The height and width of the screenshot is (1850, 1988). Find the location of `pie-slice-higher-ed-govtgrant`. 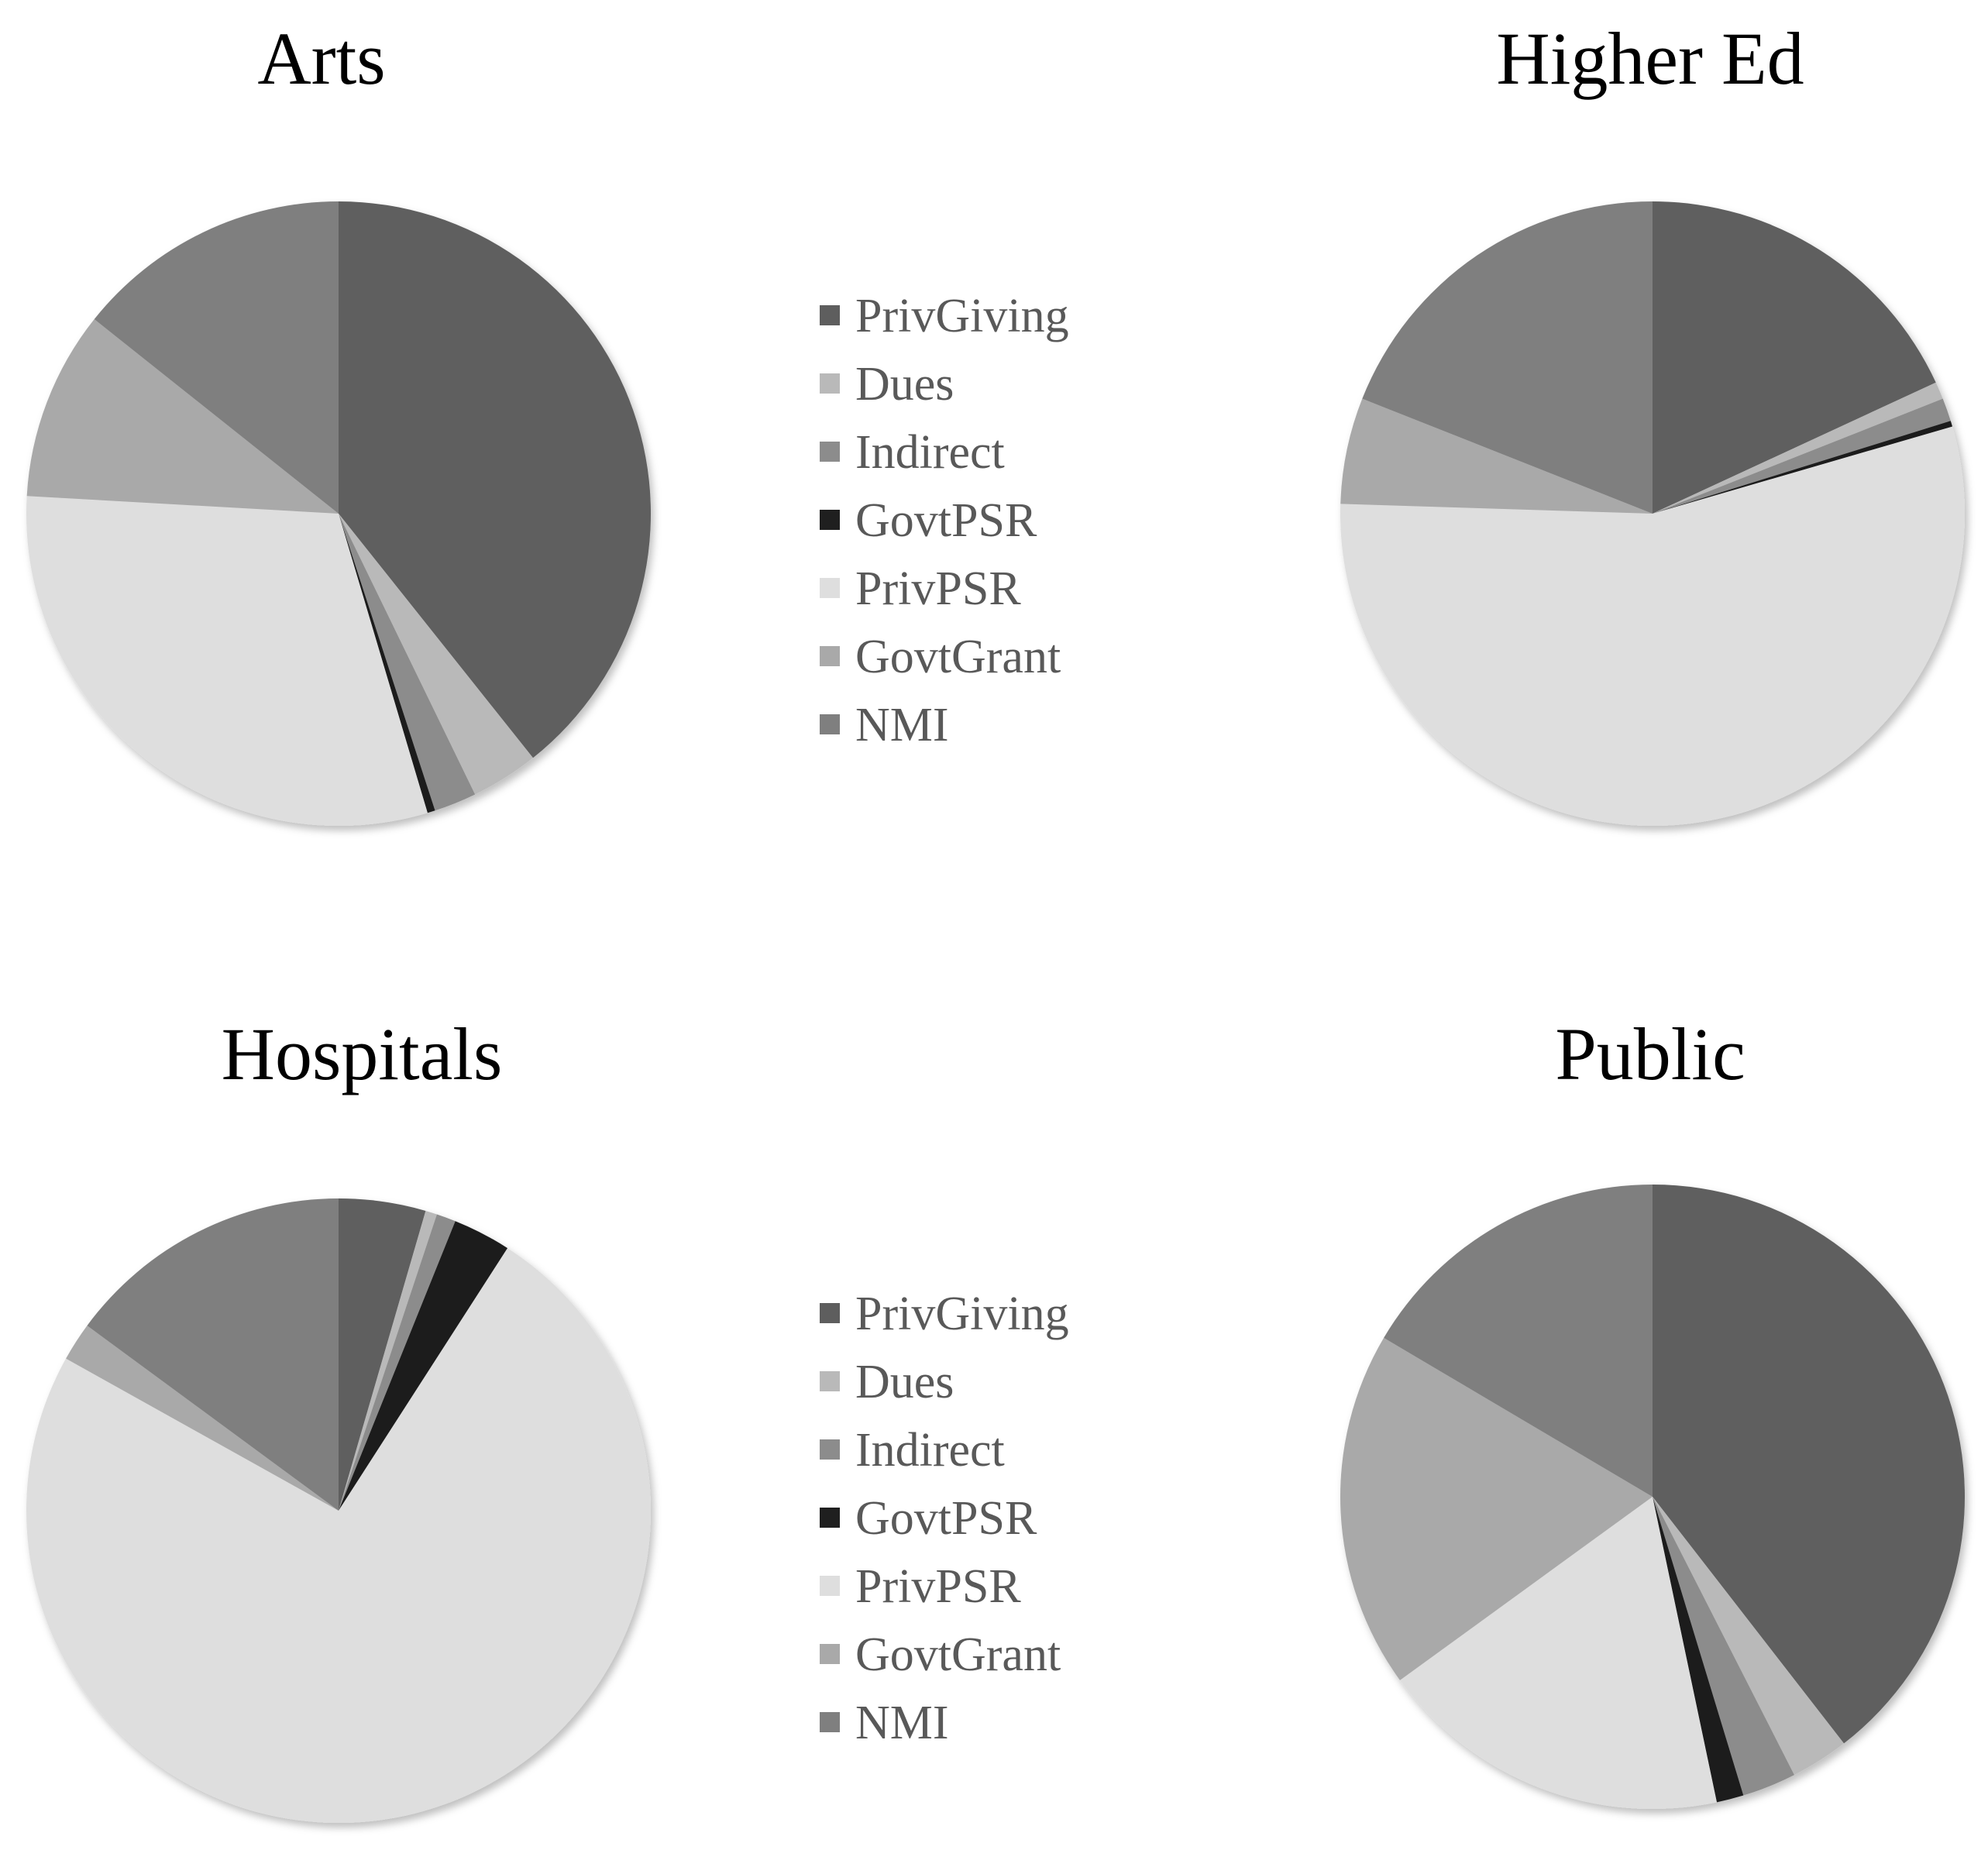

pie-slice-higher-ed-govtgrant is located at coordinates (1496, 456).